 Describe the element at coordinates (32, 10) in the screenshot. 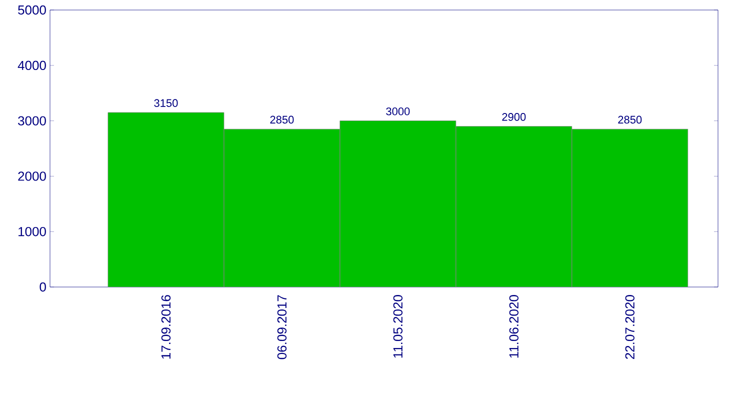

I see `y-tick-label: 5000` at that location.